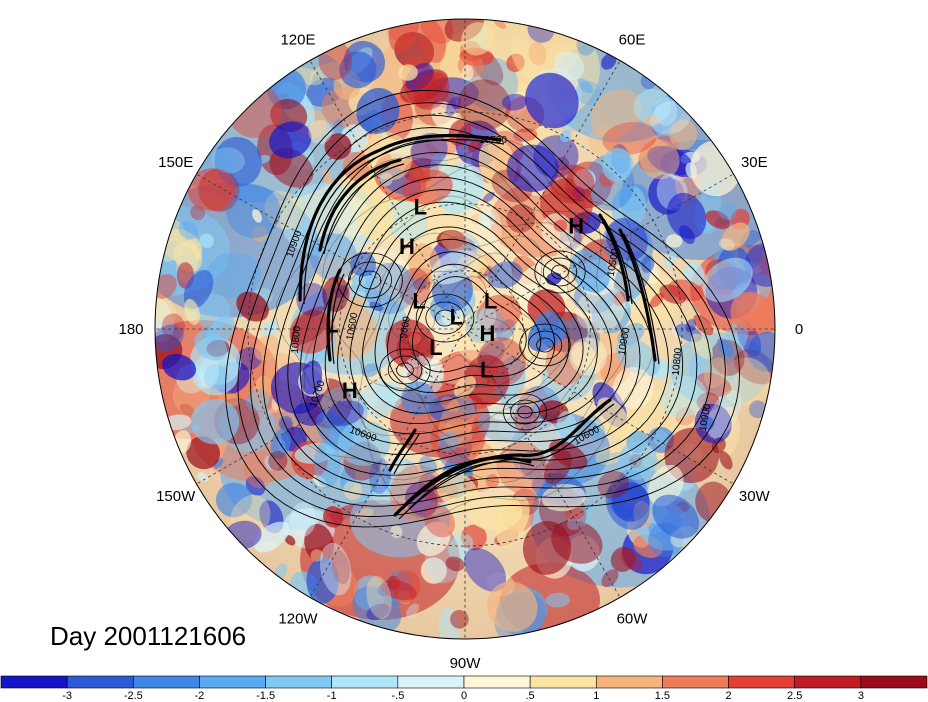  Describe the element at coordinates (662, 696) in the screenshot. I see `colorbar-tick-label: 1.5` at that location.